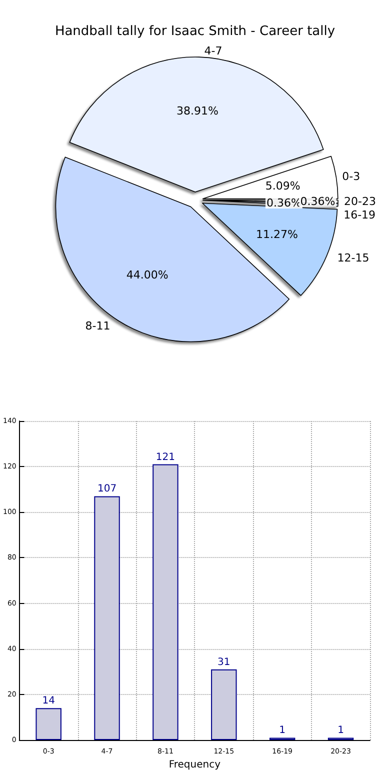 The width and height of the screenshot is (390, 780). I want to click on data-label: 44.00%, so click(147, 275).